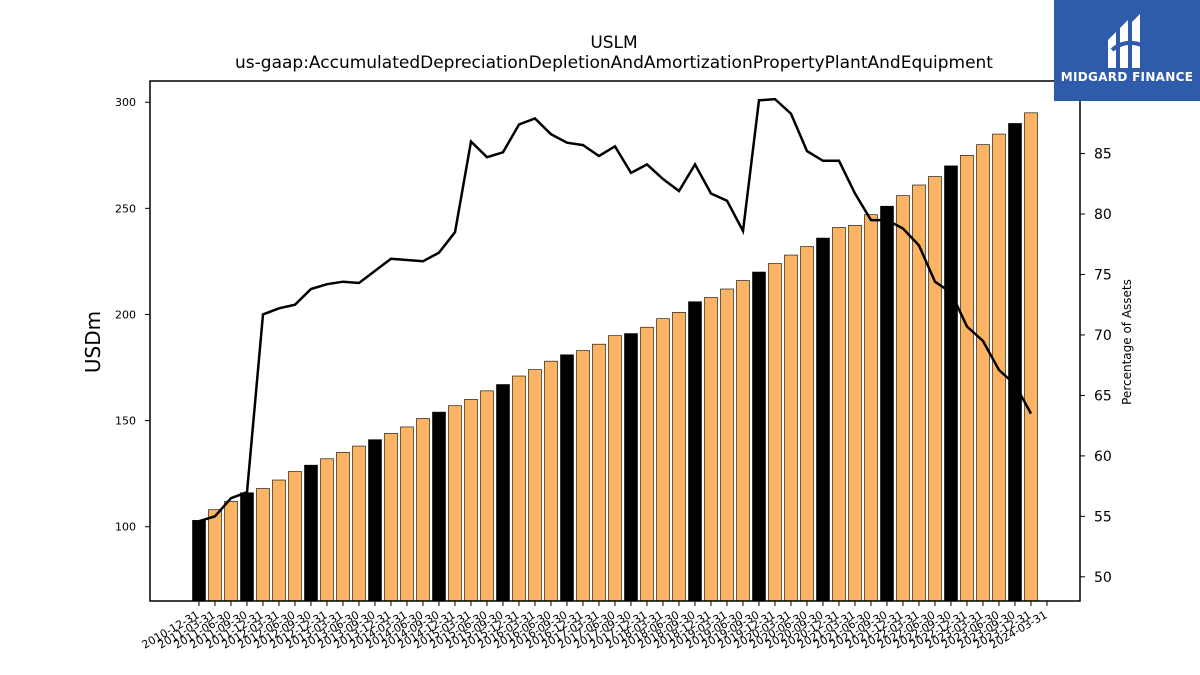  Describe the element at coordinates (1103, 215) in the screenshot. I see `y2-tick-label: 80` at that location.